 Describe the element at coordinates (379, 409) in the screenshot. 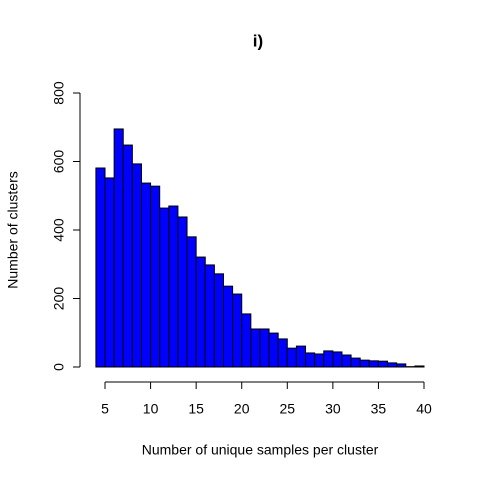

I see `x-tick-label: 35` at that location.